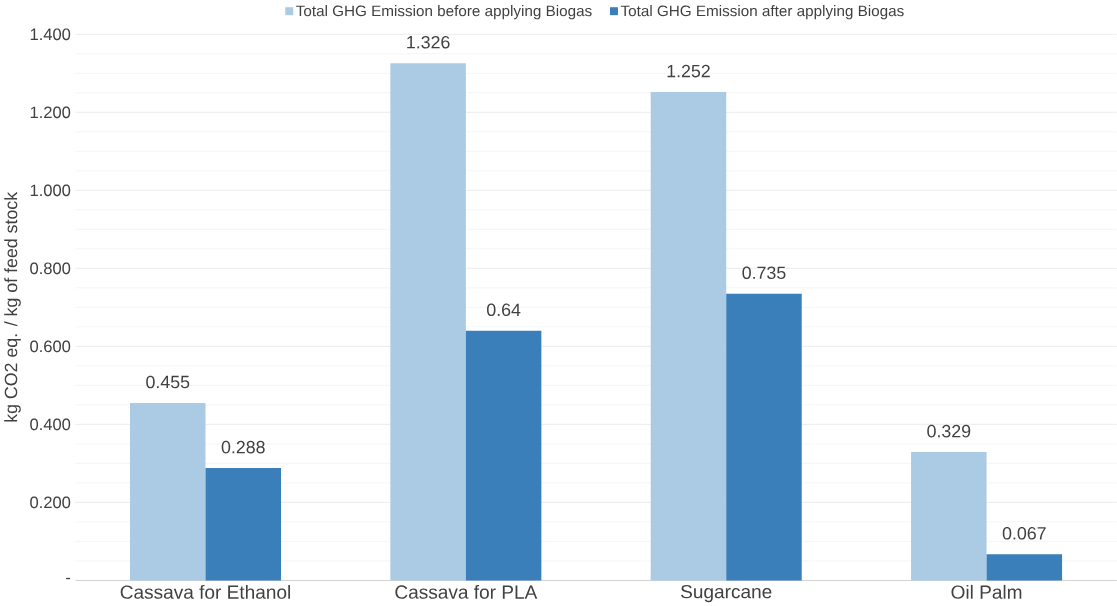 The width and height of the screenshot is (1117, 606). What do you see at coordinates (949, 431) in the screenshot?
I see `data-label: 0.329` at bounding box center [949, 431].